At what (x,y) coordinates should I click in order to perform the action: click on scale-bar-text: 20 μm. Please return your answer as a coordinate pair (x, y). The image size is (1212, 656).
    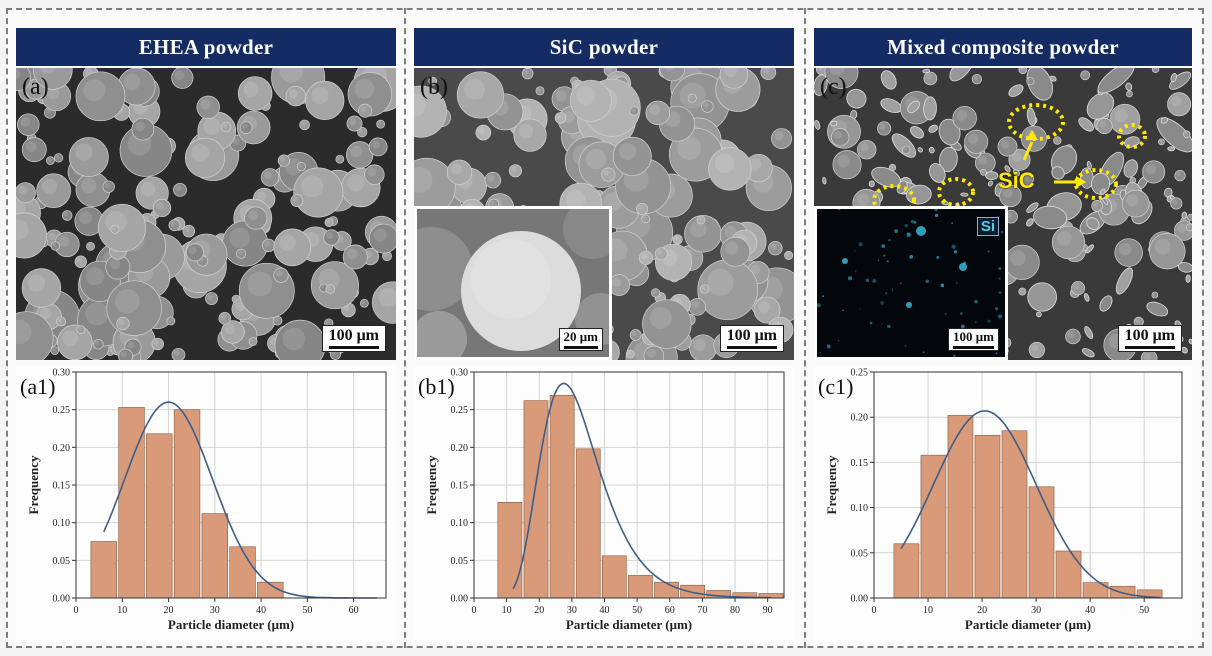
    Looking at the image, I should click on (580, 336).